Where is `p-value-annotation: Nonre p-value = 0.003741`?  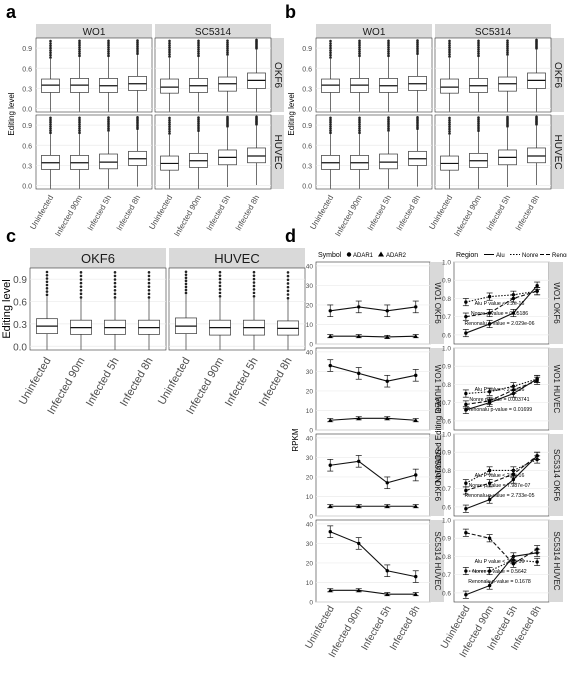 p-value-annotation: Nonre p-value = 0.003741 is located at coordinates (499, 400).